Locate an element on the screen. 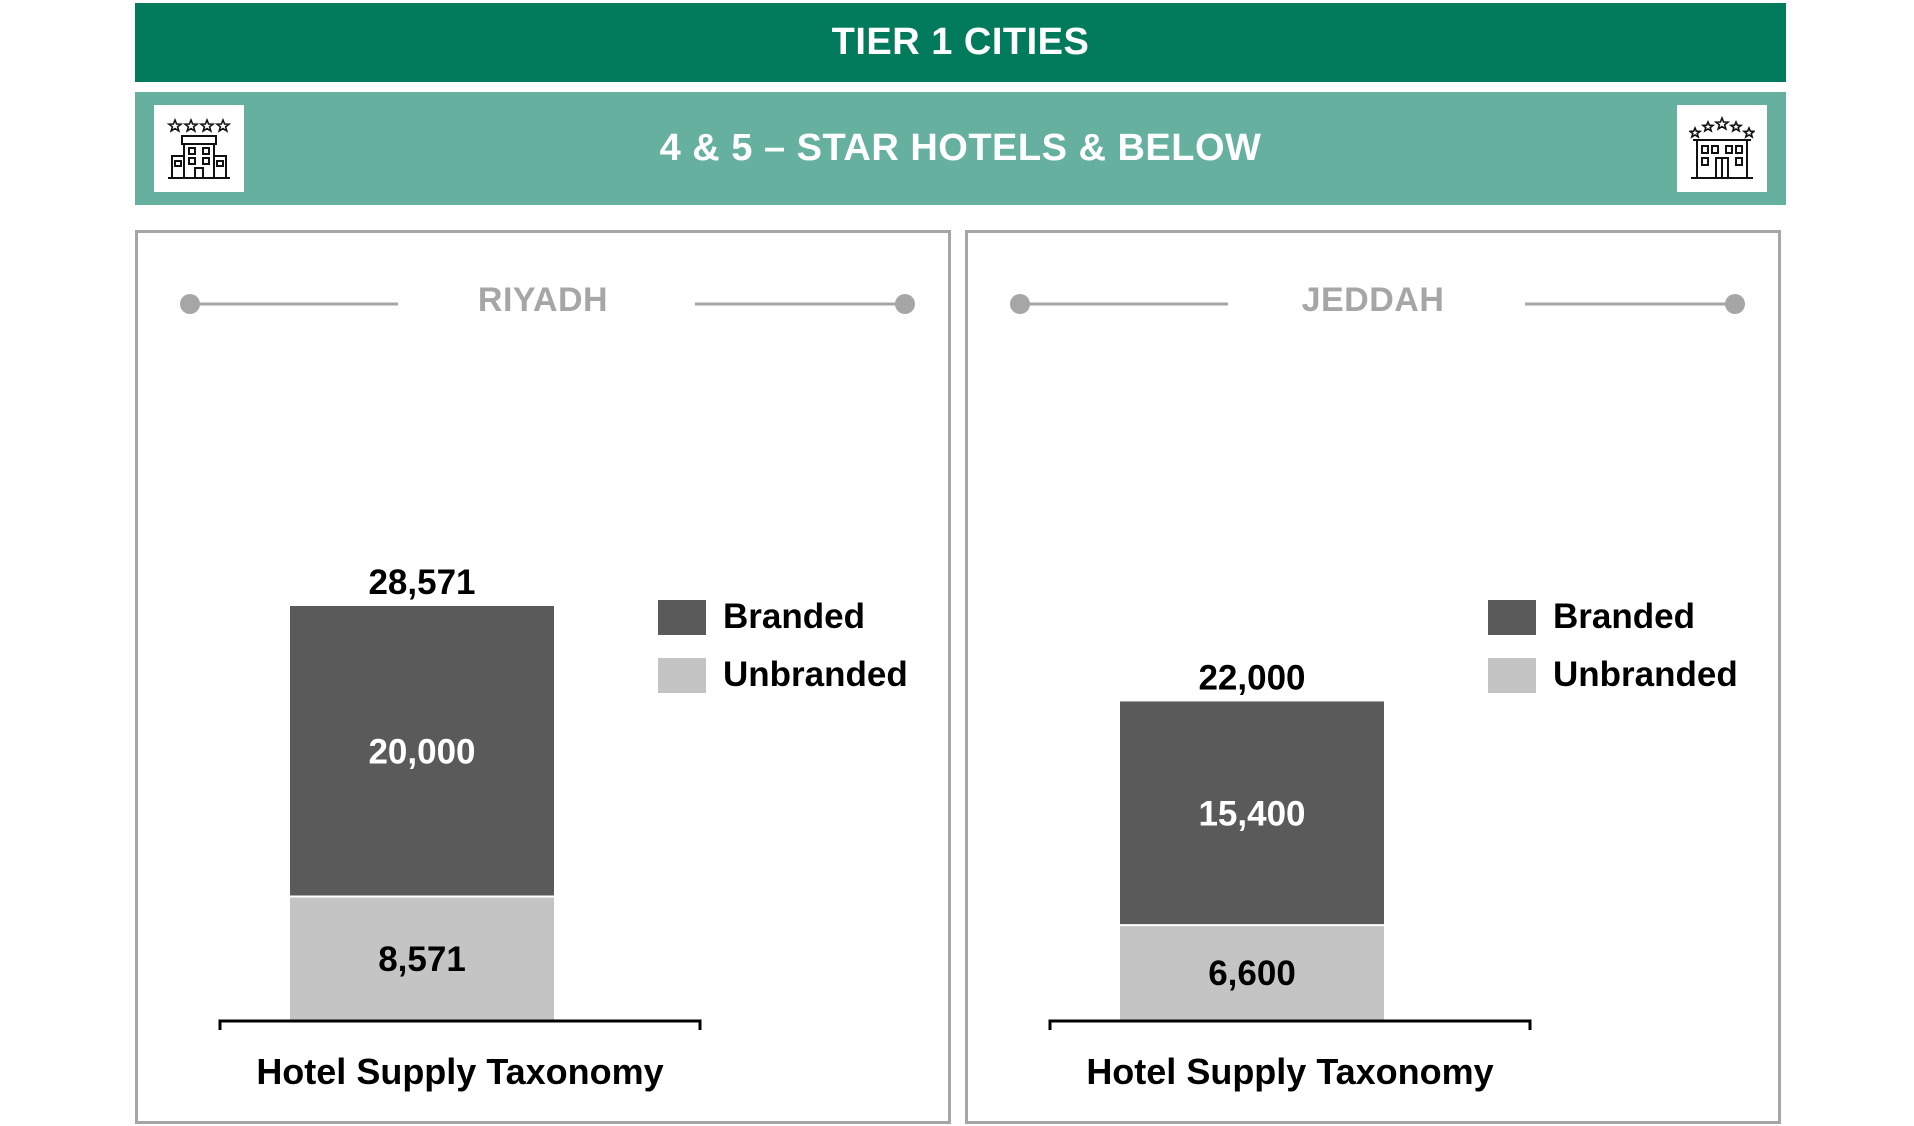 Image resolution: width=1914 pixels, height=1126 pixels. hotel-four-star-icon is located at coordinates (199, 148).